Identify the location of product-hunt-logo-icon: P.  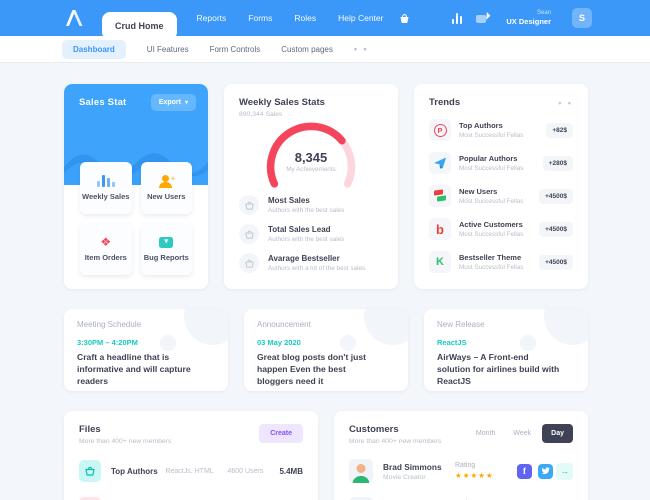
(440, 130).